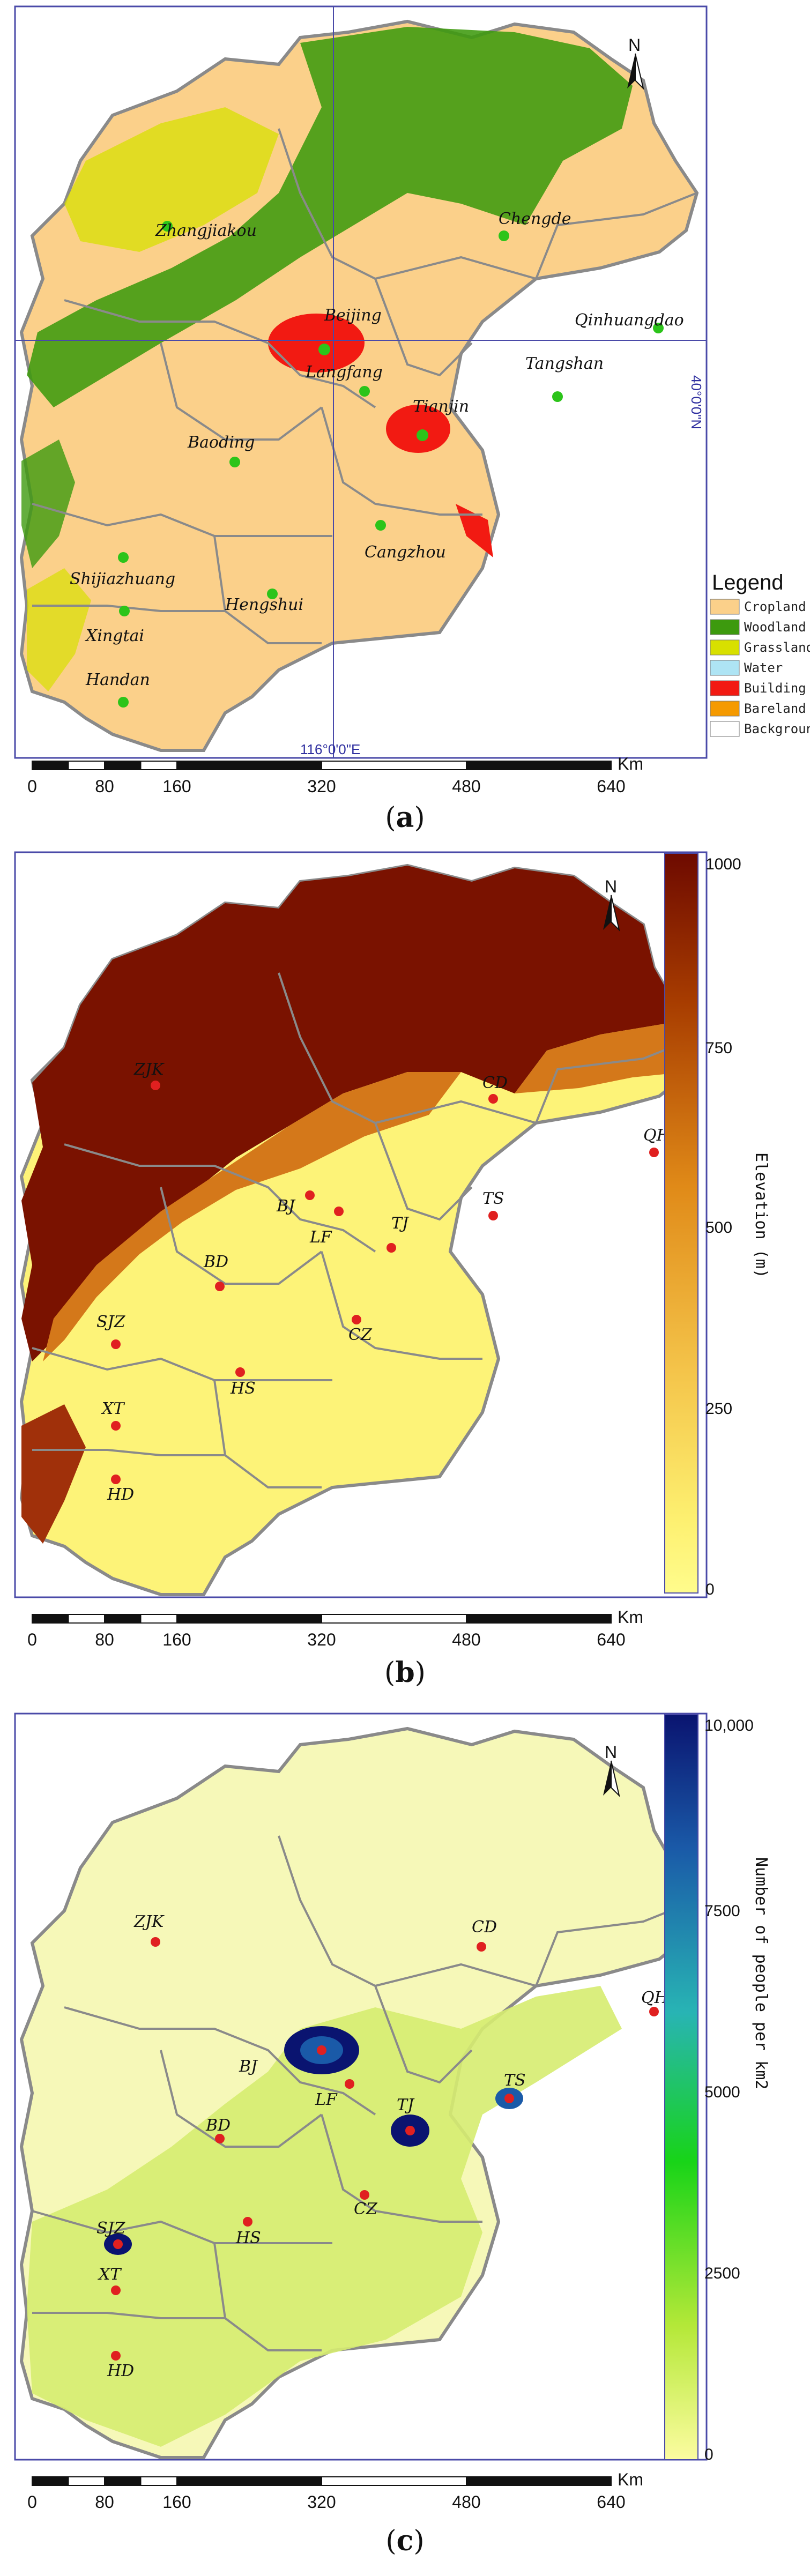 The width and height of the screenshot is (810, 2576). I want to click on caption-c: (c), so click(405, 2541).